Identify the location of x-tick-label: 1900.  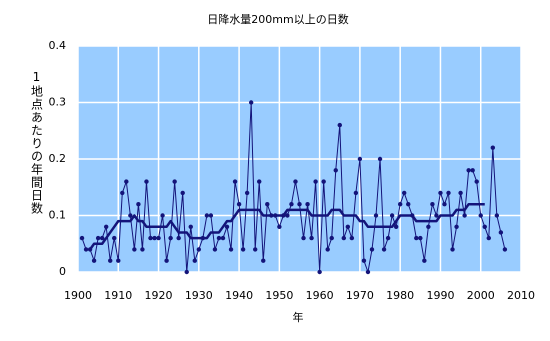
(78, 295).